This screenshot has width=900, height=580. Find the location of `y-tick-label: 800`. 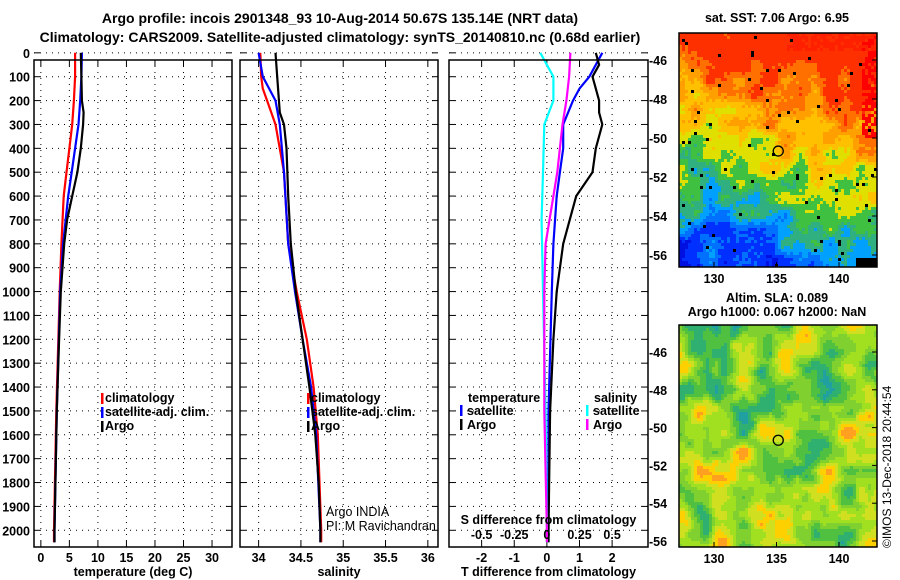

y-tick-label: 800 is located at coordinates (19, 245).